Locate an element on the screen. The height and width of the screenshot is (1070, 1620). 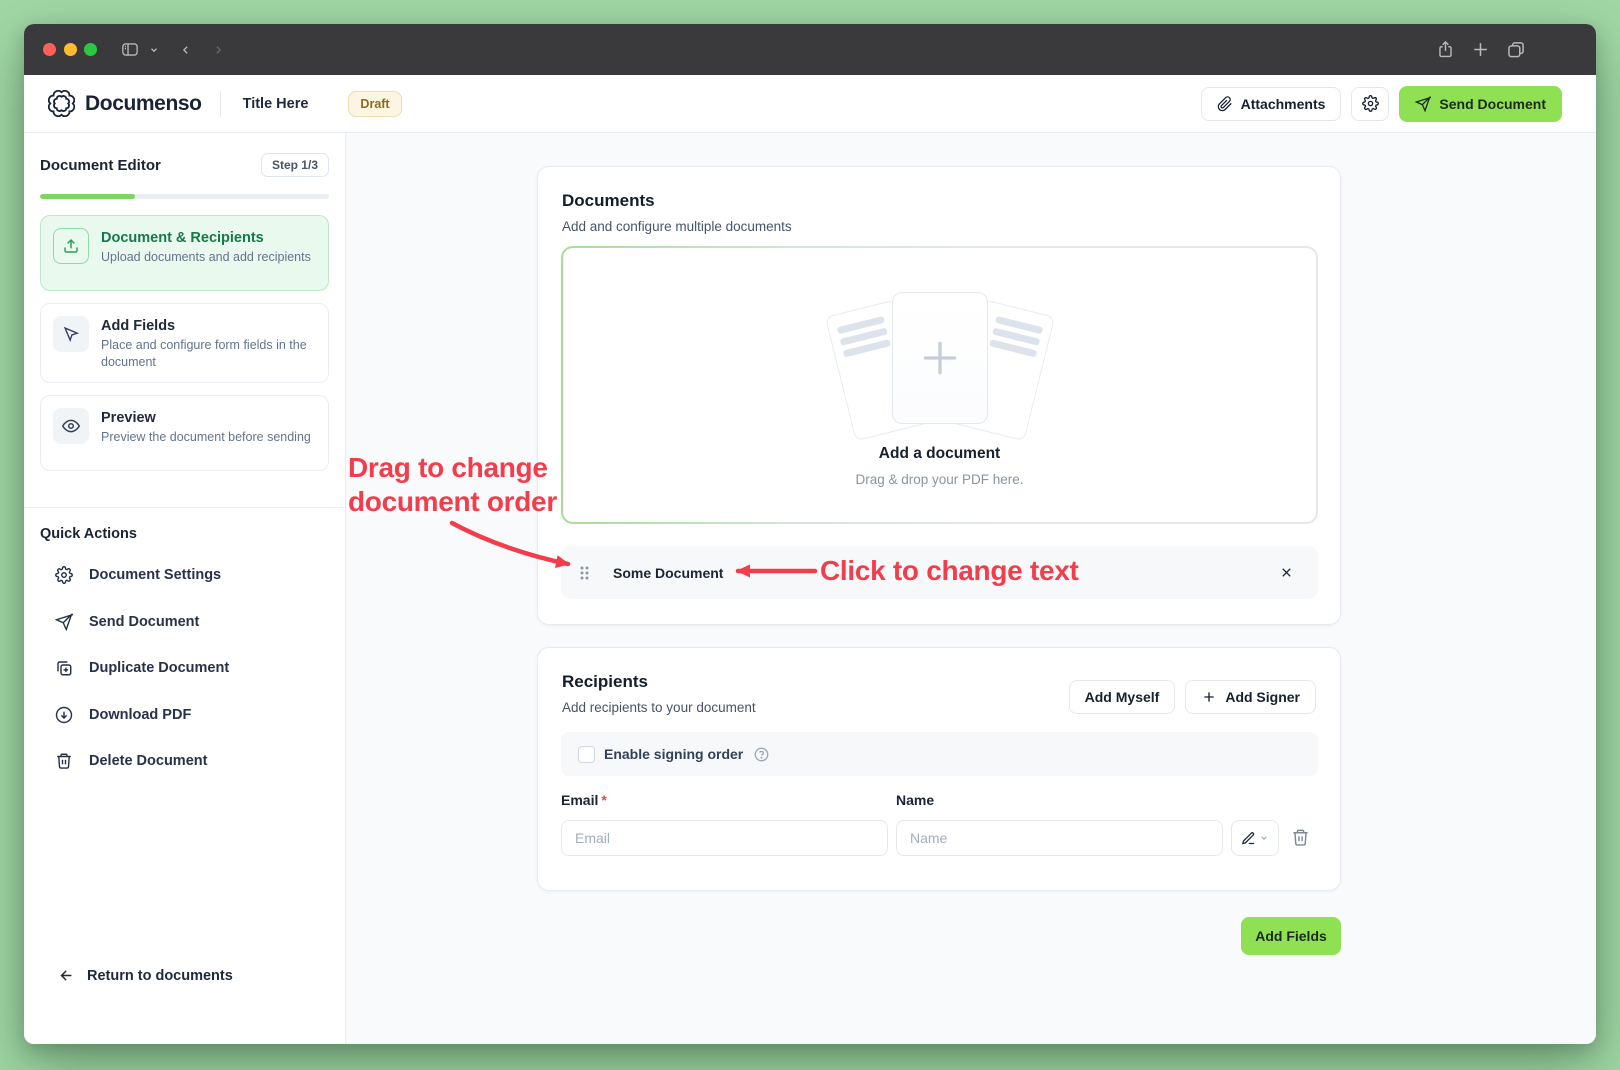
dropzone-title: Add a document is located at coordinates (939, 453).